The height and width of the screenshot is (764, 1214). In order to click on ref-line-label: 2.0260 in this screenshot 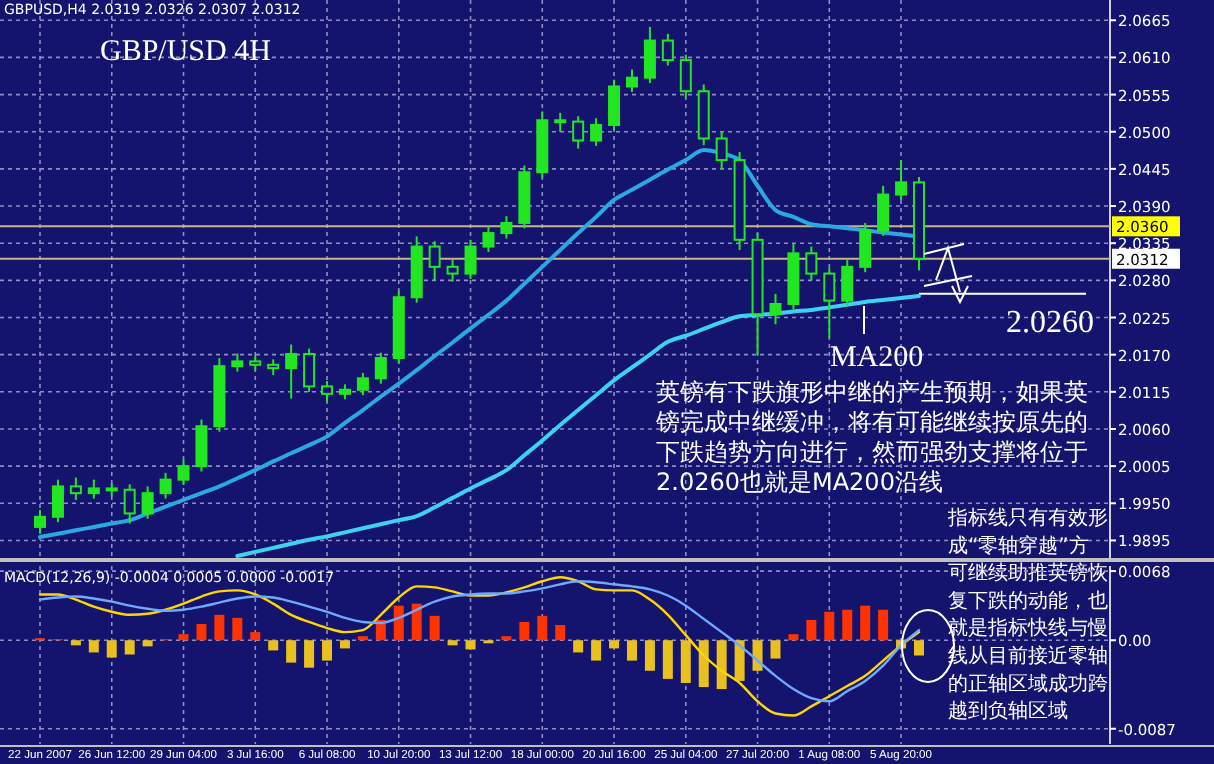, I will do `click(1050, 323)`.